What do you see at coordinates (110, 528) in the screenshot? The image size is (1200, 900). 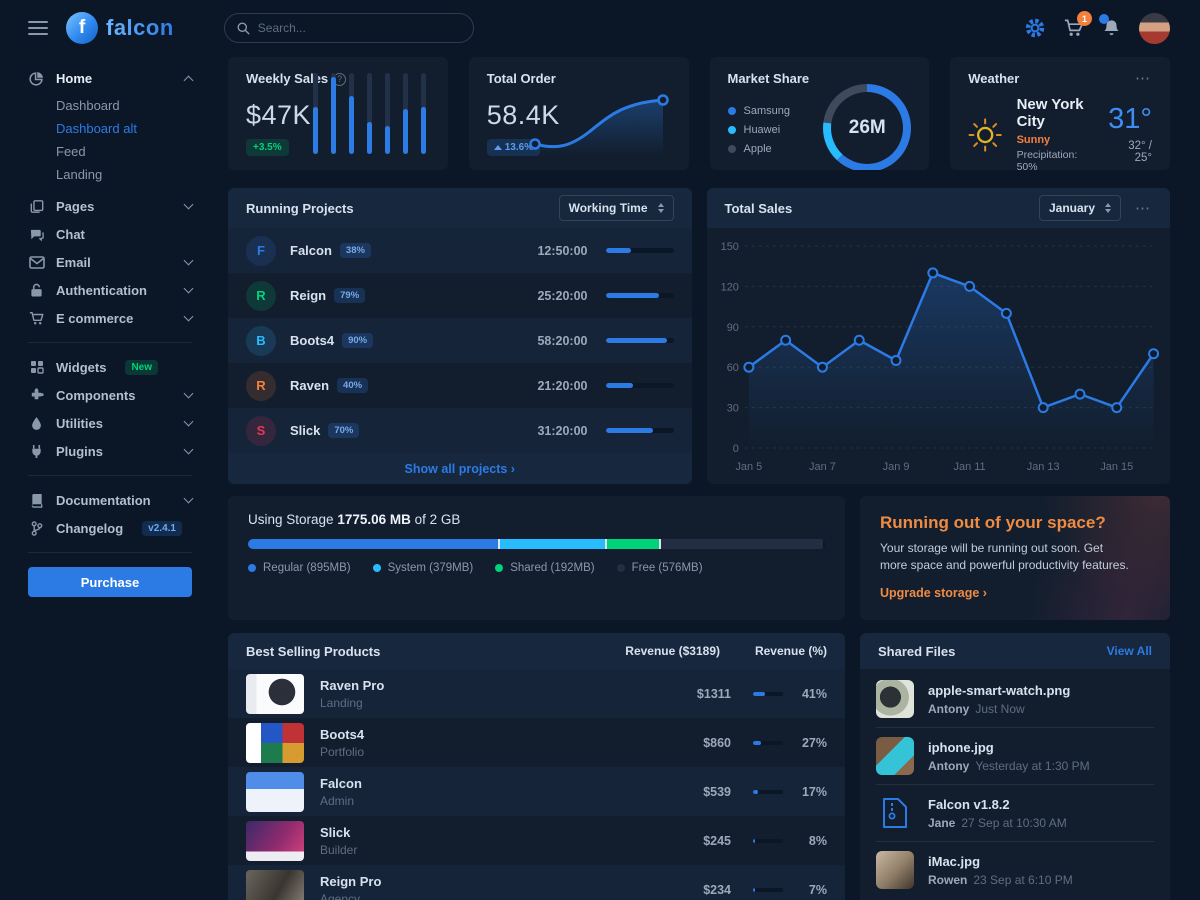 I see `sidebar-item-changelog: Changelog v2.4.1` at bounding box center [110, 528].